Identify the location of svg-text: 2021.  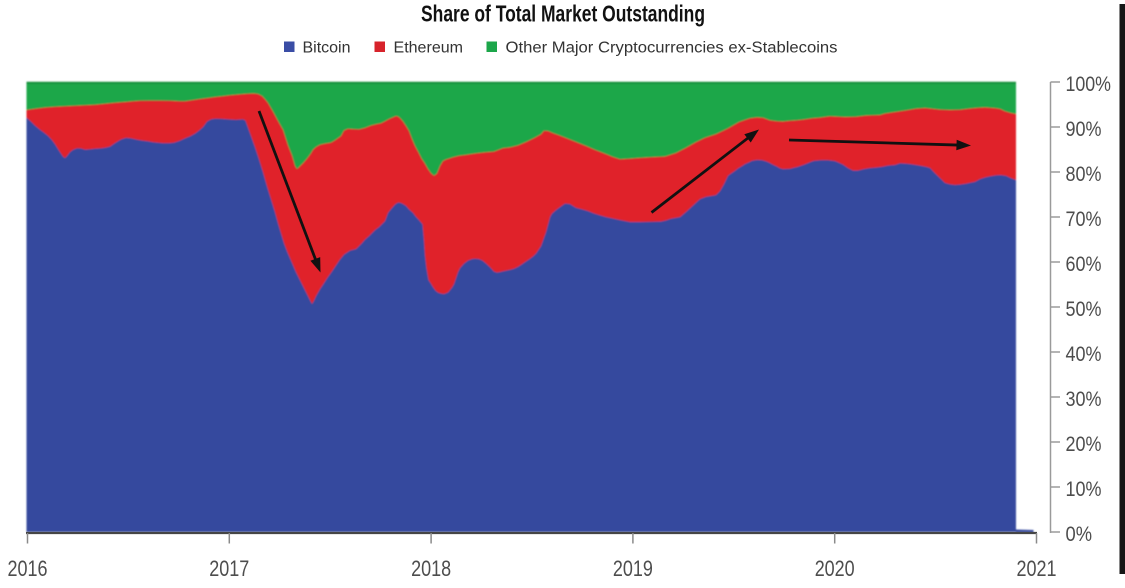
(1037, 568).